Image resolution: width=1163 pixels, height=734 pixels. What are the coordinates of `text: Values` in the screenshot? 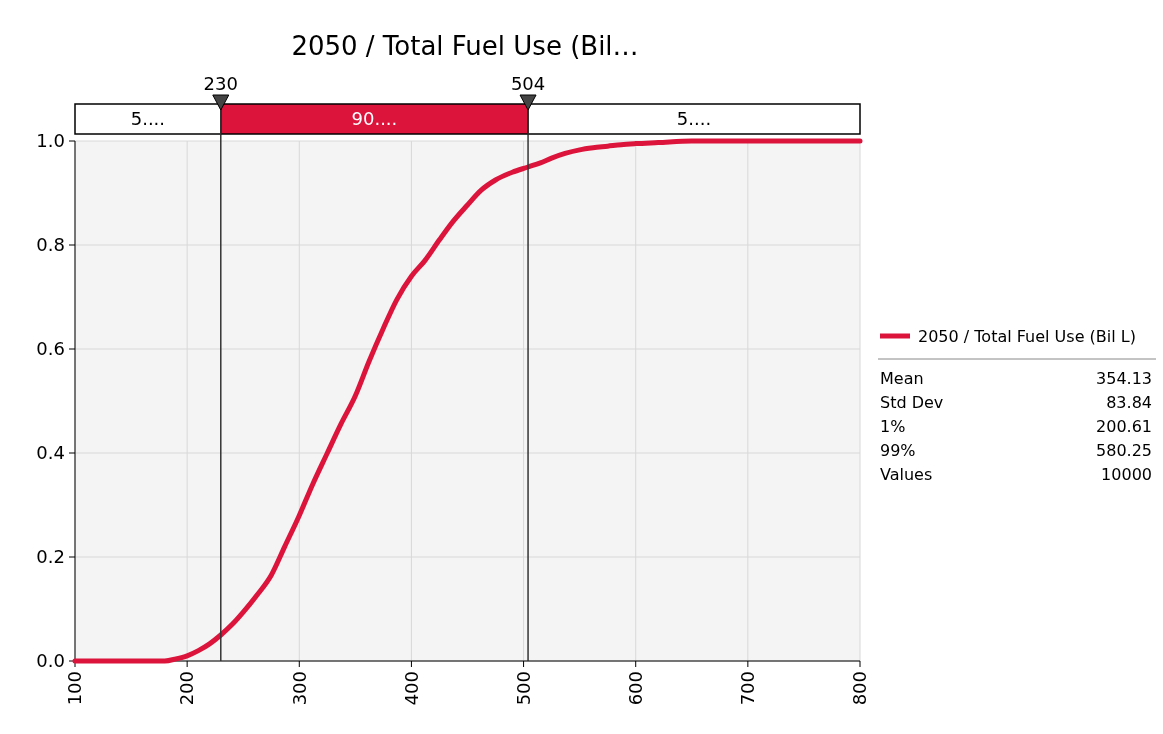 It's located at (906, 474).